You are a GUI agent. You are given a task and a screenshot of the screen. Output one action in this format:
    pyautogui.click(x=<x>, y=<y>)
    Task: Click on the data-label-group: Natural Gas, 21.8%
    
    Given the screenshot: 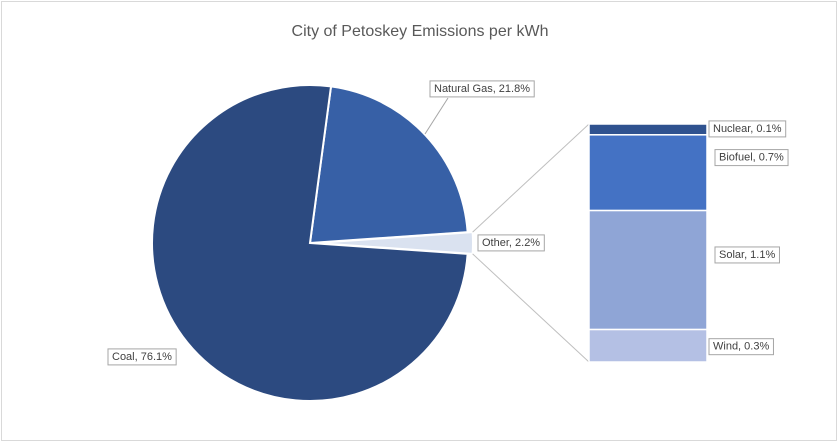 What is the action you would take?
    pyautogui.click(x=482, y=89)
    